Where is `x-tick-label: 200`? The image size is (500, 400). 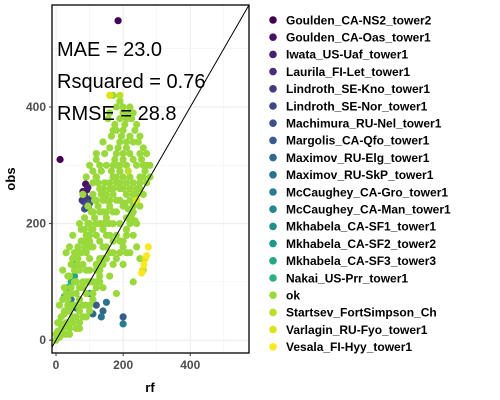
x-tick-label: 200 is located at coordinates (123, 365).